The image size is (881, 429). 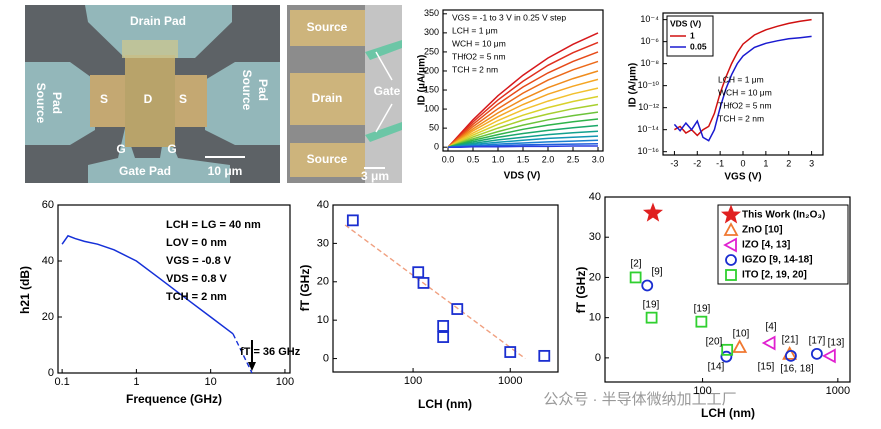 I want to click on y-tick-label: 350, so click(x=431, y=13).